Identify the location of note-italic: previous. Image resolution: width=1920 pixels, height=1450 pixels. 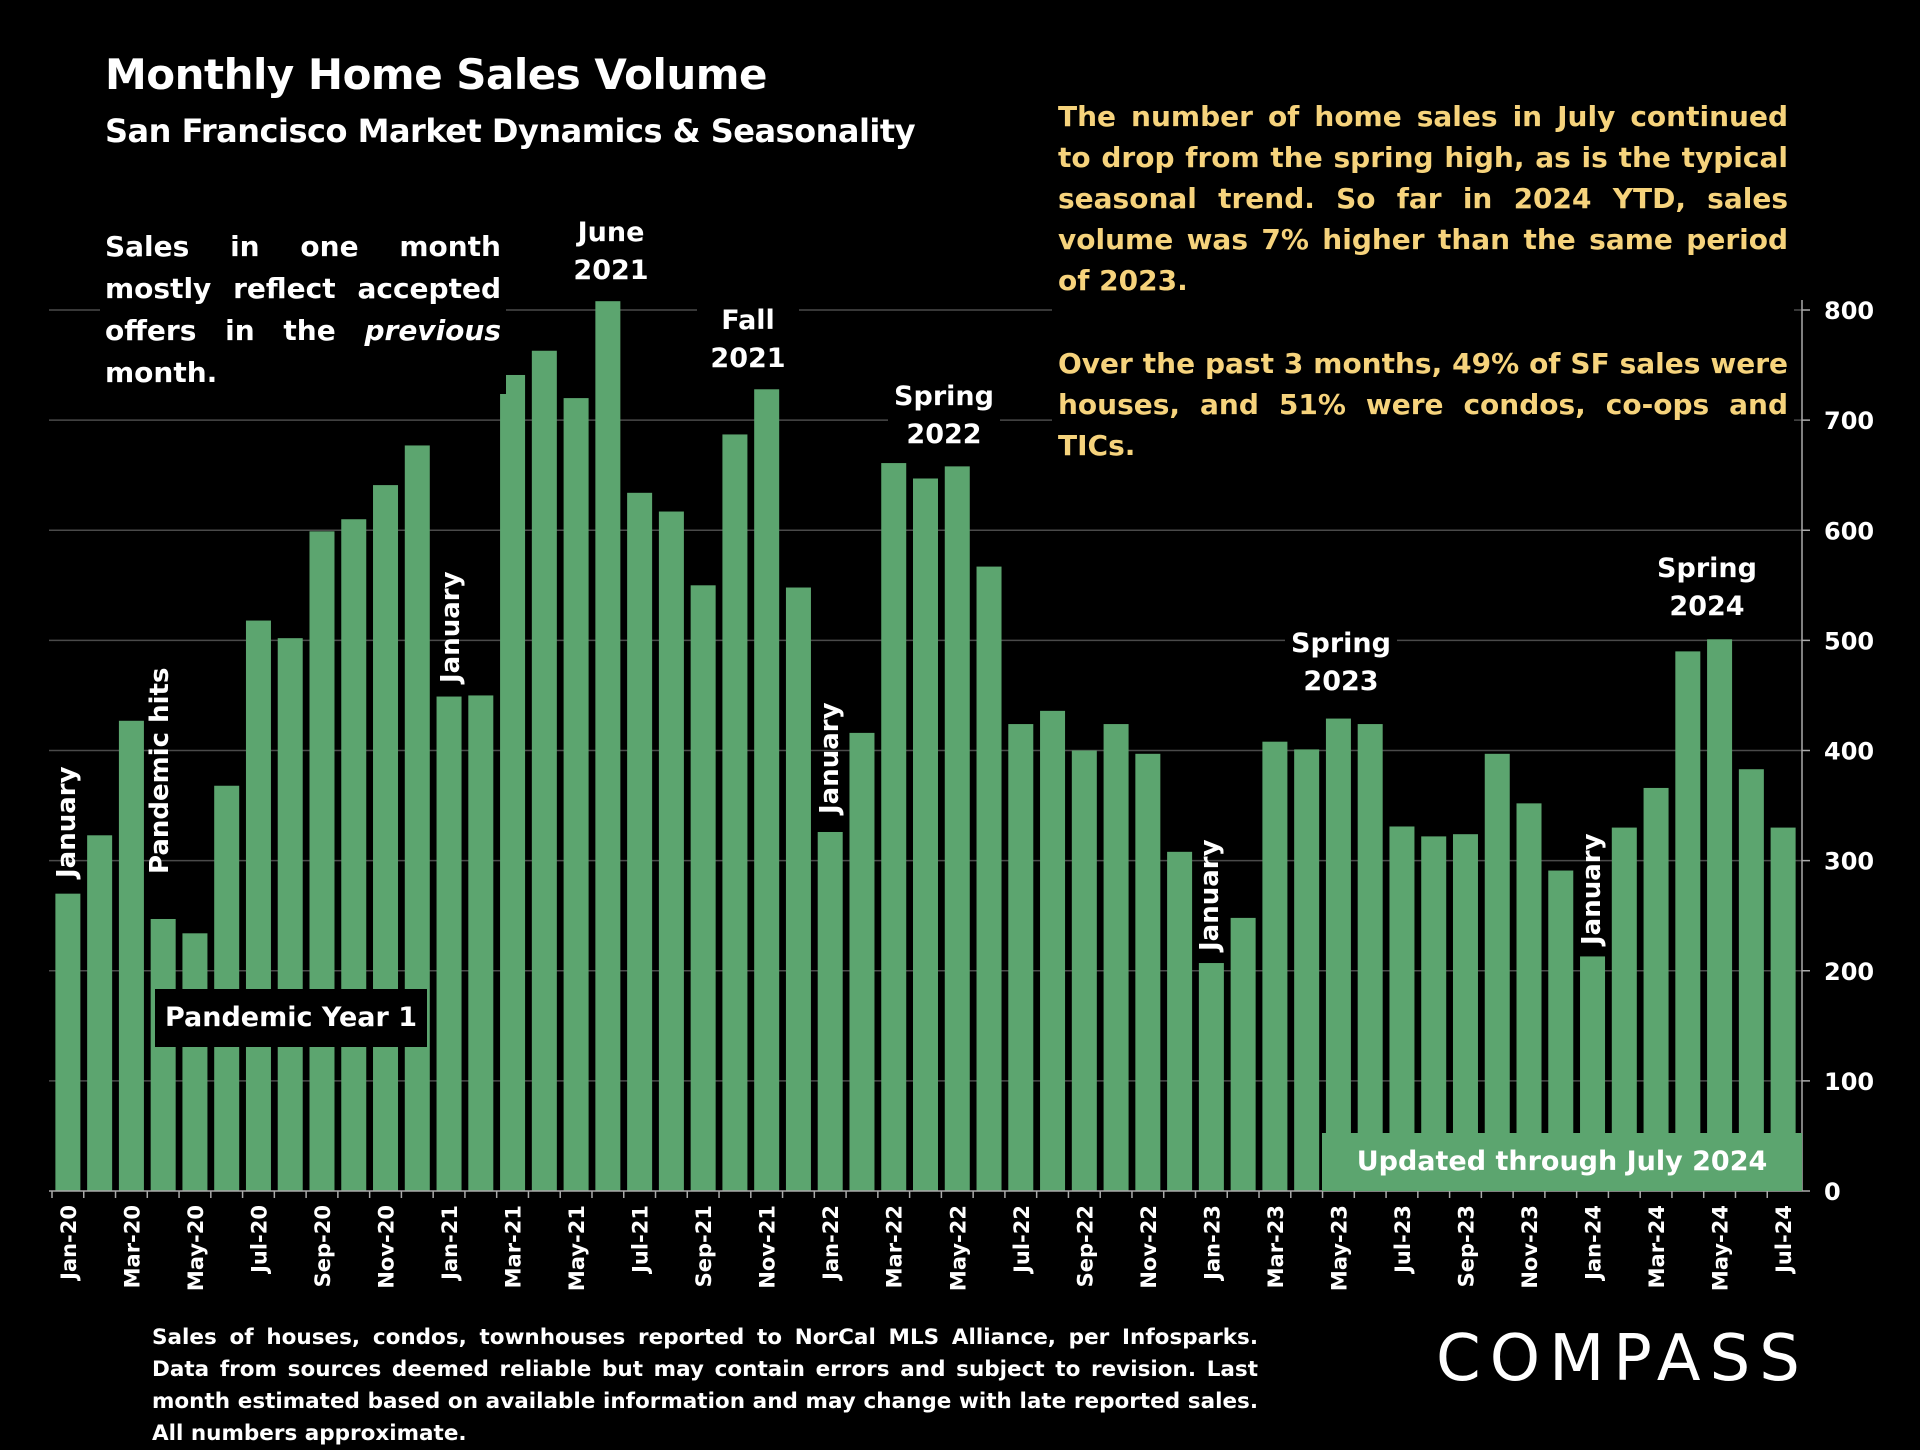
(432, 330).